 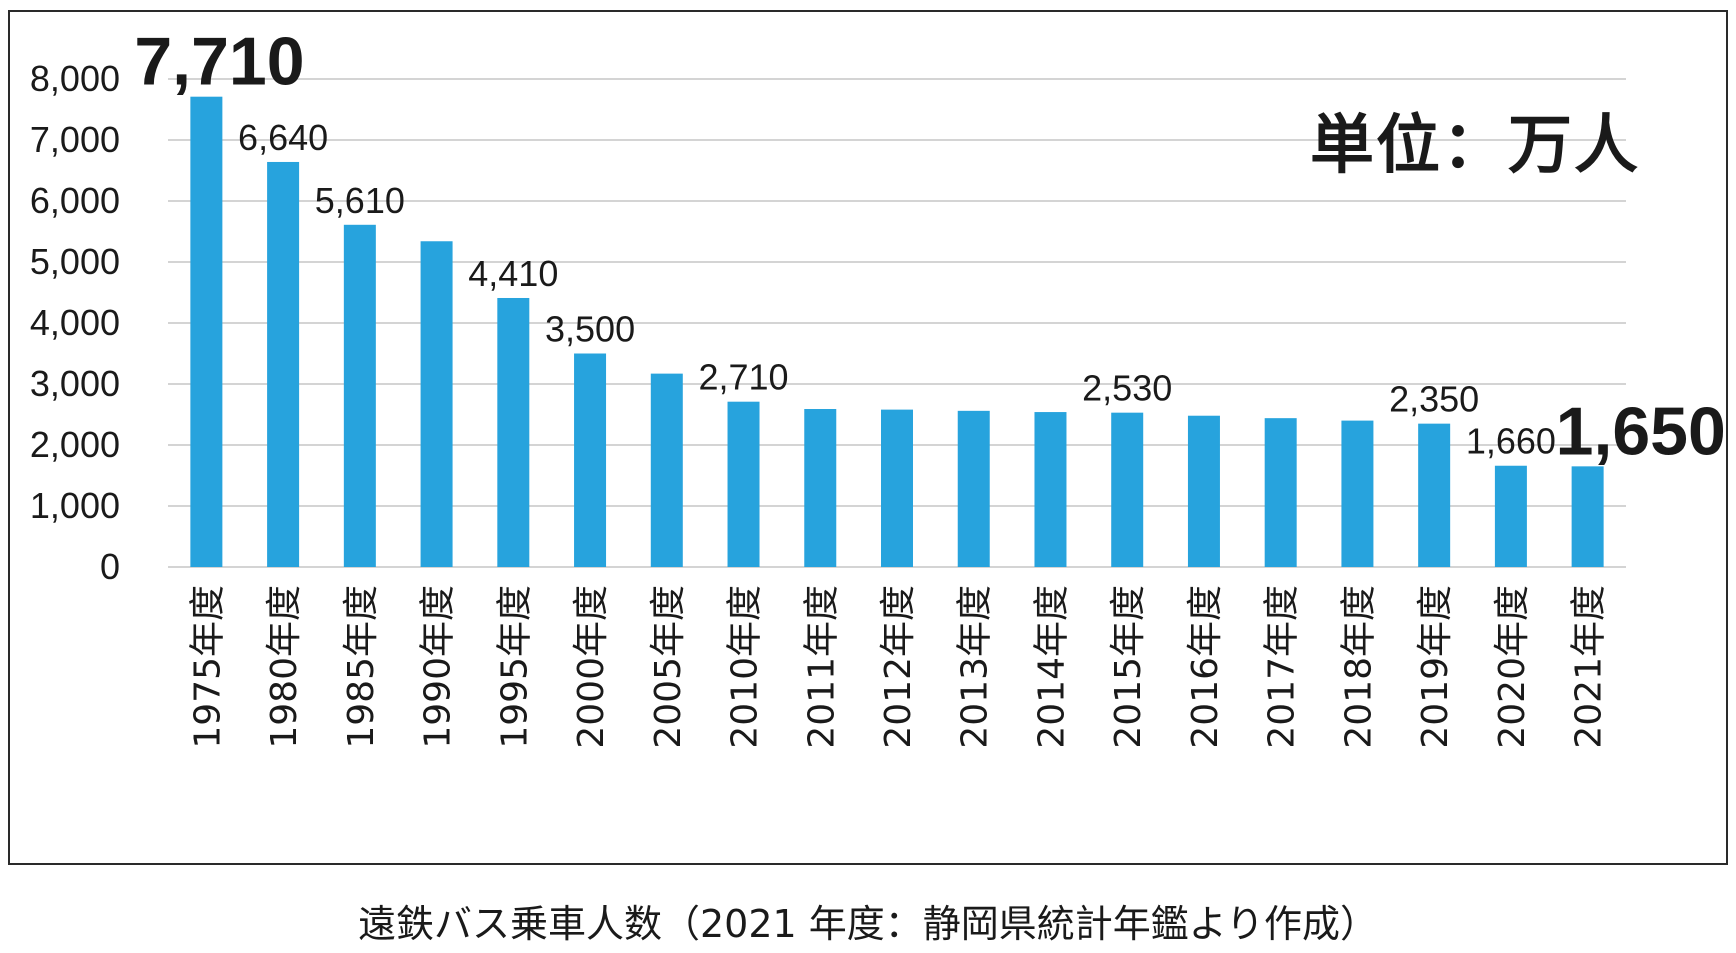 I want to click on data-label: 7,710, so click(x=219, y=62).